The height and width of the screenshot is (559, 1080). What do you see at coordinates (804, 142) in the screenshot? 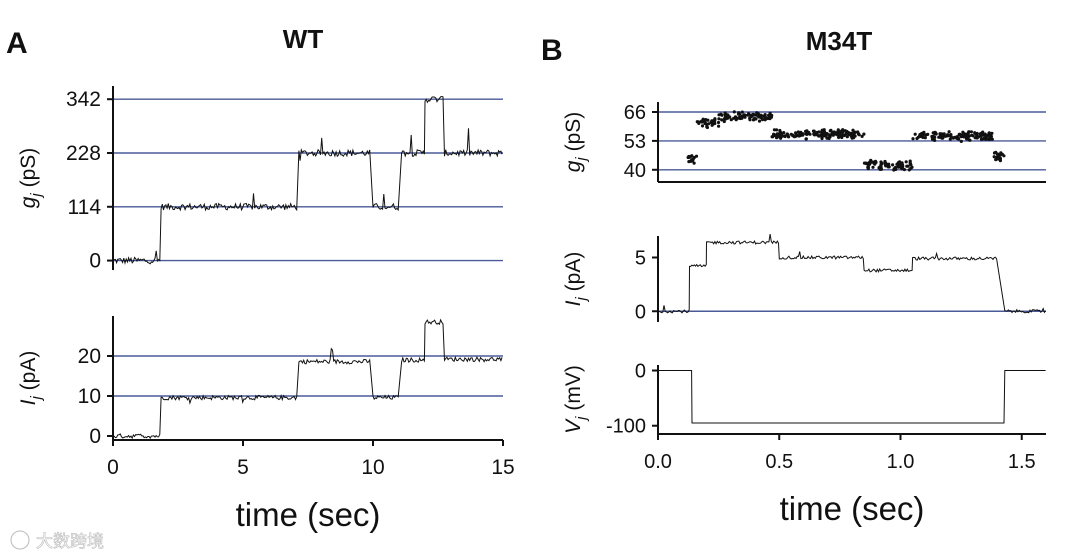
I see `chart-m34t-conductance: 40 53 66 gj (pS)` at bounding box center [804, 142].